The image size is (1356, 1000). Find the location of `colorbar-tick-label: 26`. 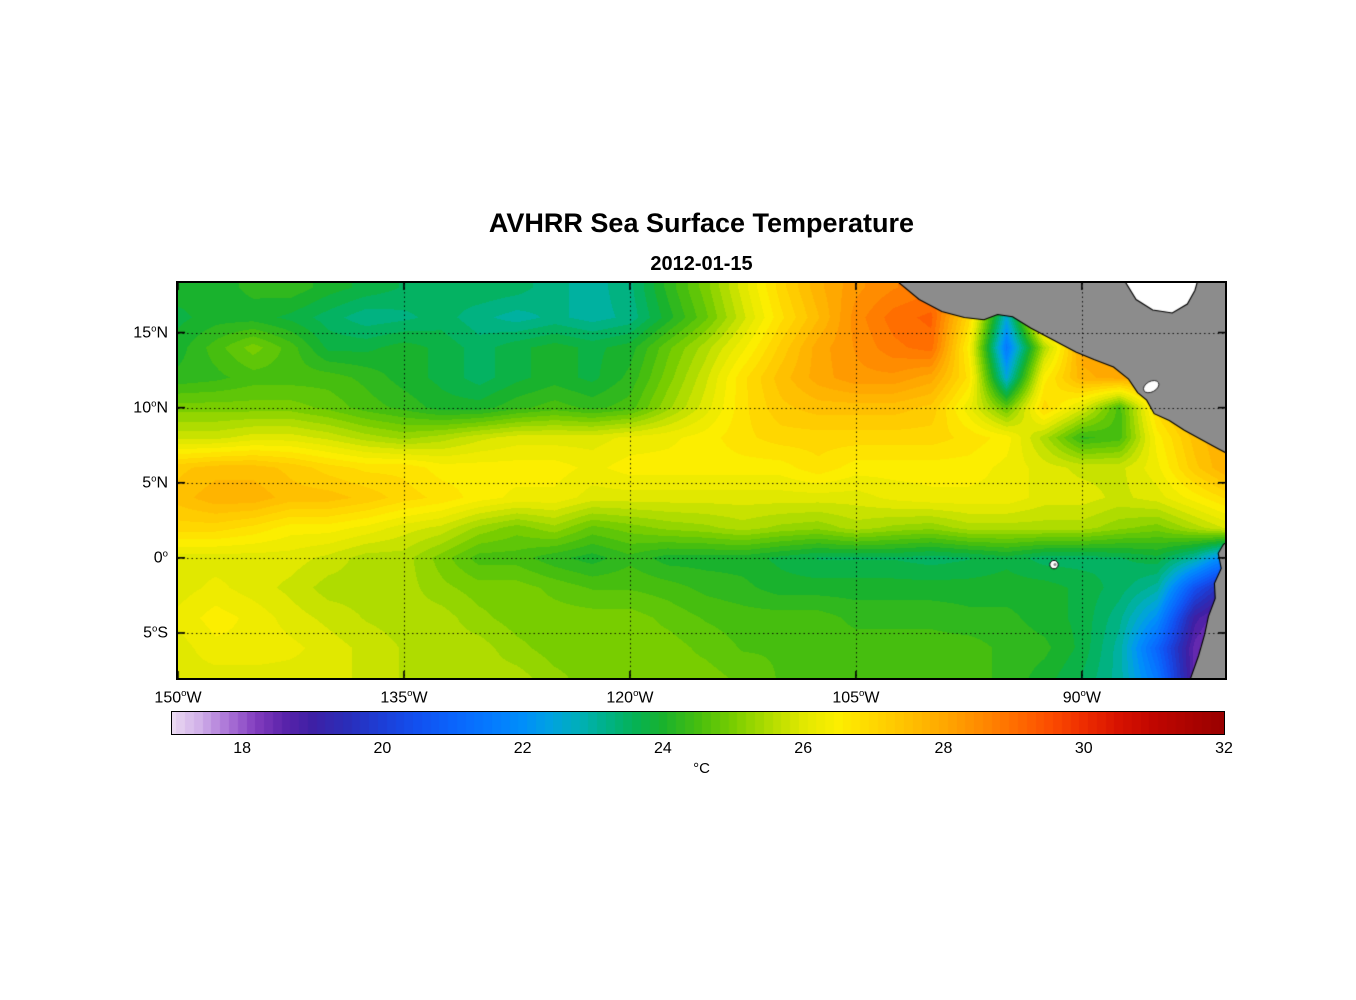

colorbar-tick-label: 26 is located at coordinates (803, 748).